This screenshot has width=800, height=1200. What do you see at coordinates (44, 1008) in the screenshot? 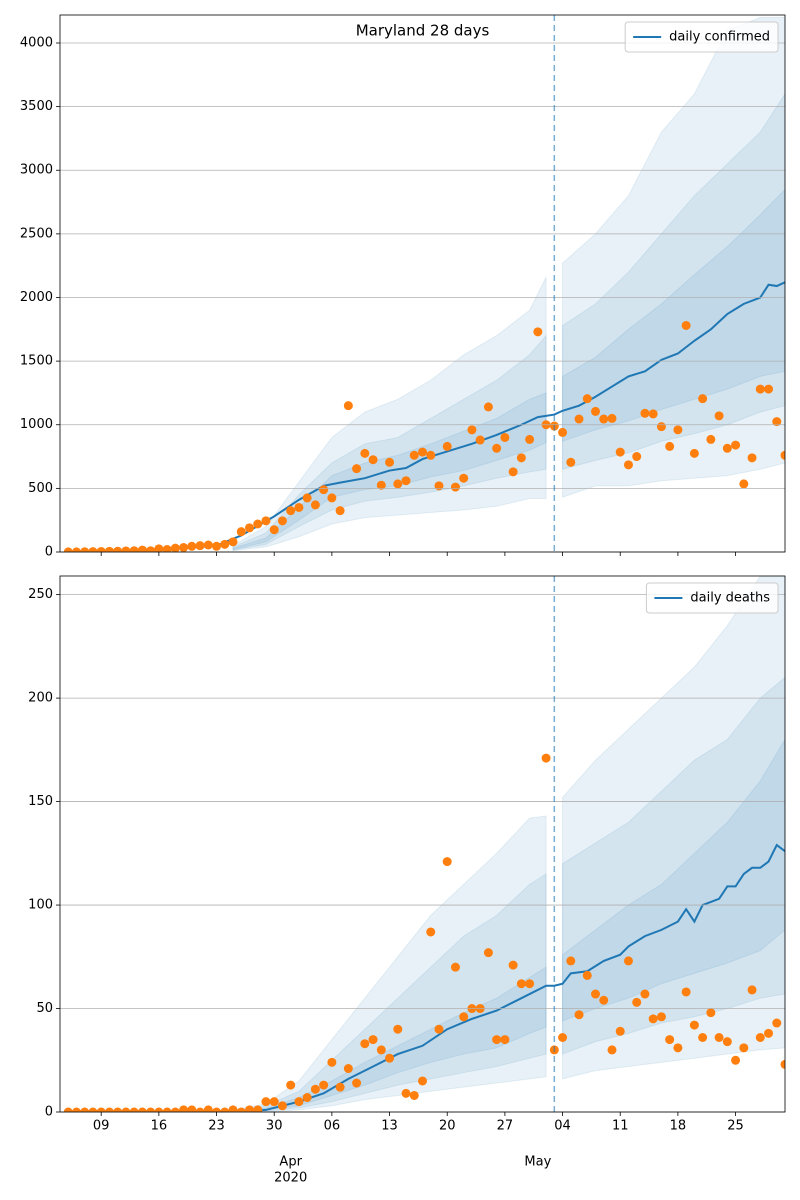
I see `y-tick-label: 50` at bounding box center [44, 1008].